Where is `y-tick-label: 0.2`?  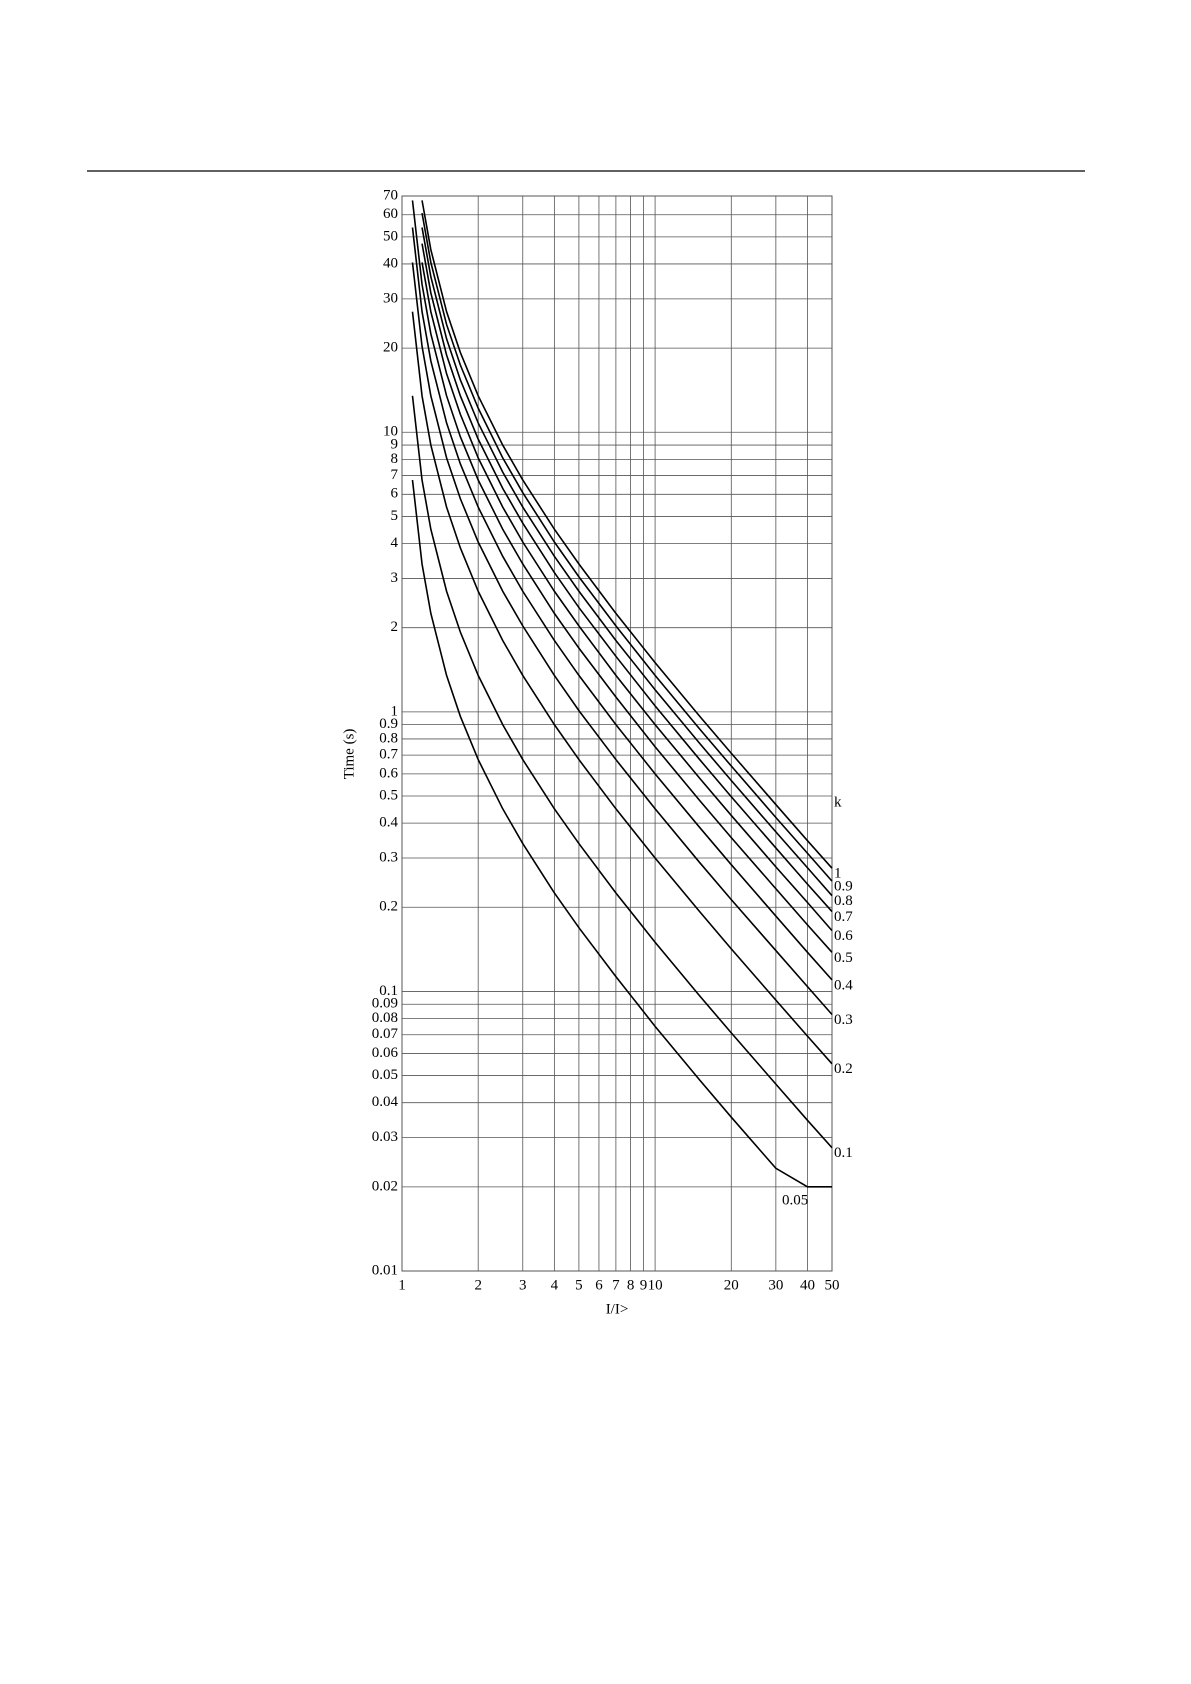
y-tick-label: 0.2 is located at coordinates (388, 907).